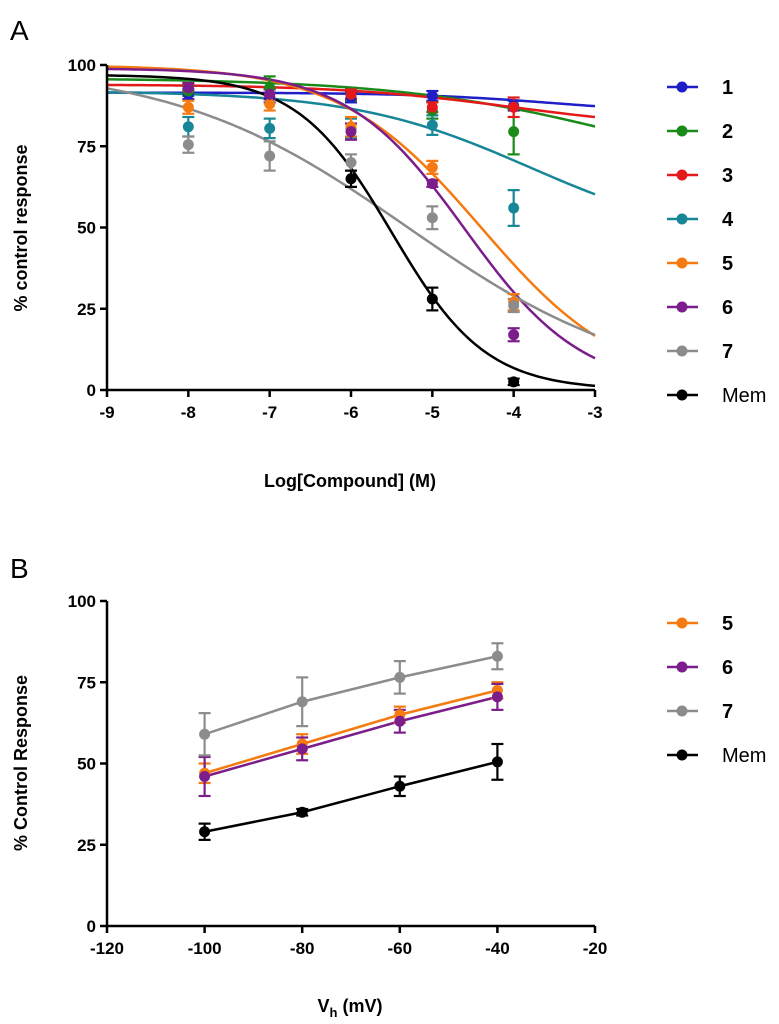  I want to click on panel-b-label: B, so click(19, 568).